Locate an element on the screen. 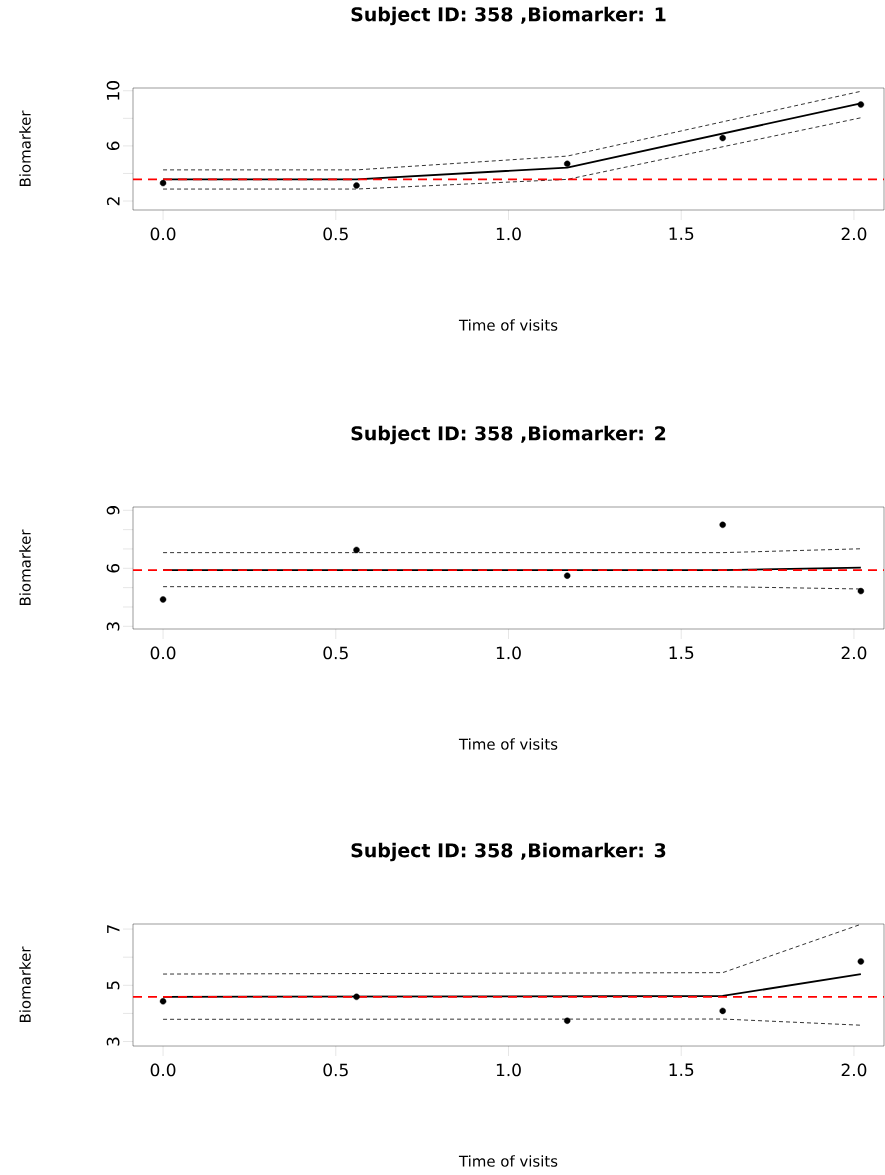 The width and height of the screenshot is (885, 1175). chart-title: Subject ID: 358 ,Biomarker: 2 is located at coordinates (508, 435).